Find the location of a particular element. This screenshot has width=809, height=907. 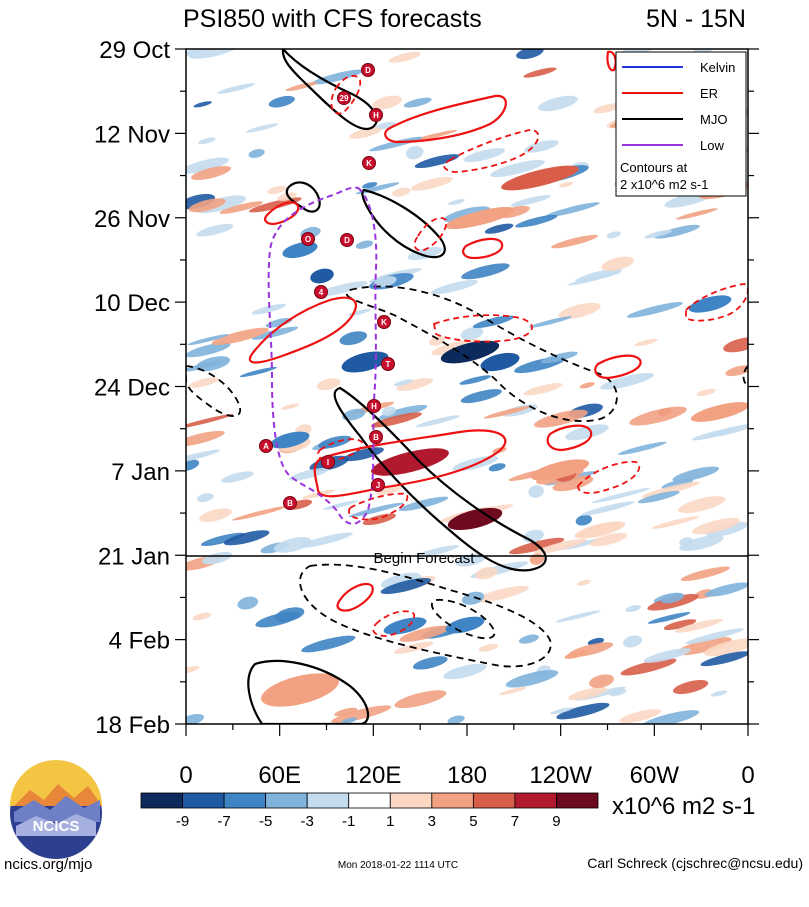

storm-marker-label: K is located at coordinates (369, 163).